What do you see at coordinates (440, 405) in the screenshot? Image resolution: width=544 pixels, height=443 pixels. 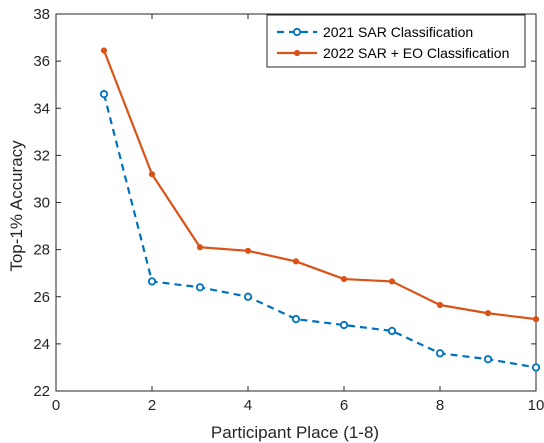 I see `x-tick-label: 8` at bounding box center [440, 405].